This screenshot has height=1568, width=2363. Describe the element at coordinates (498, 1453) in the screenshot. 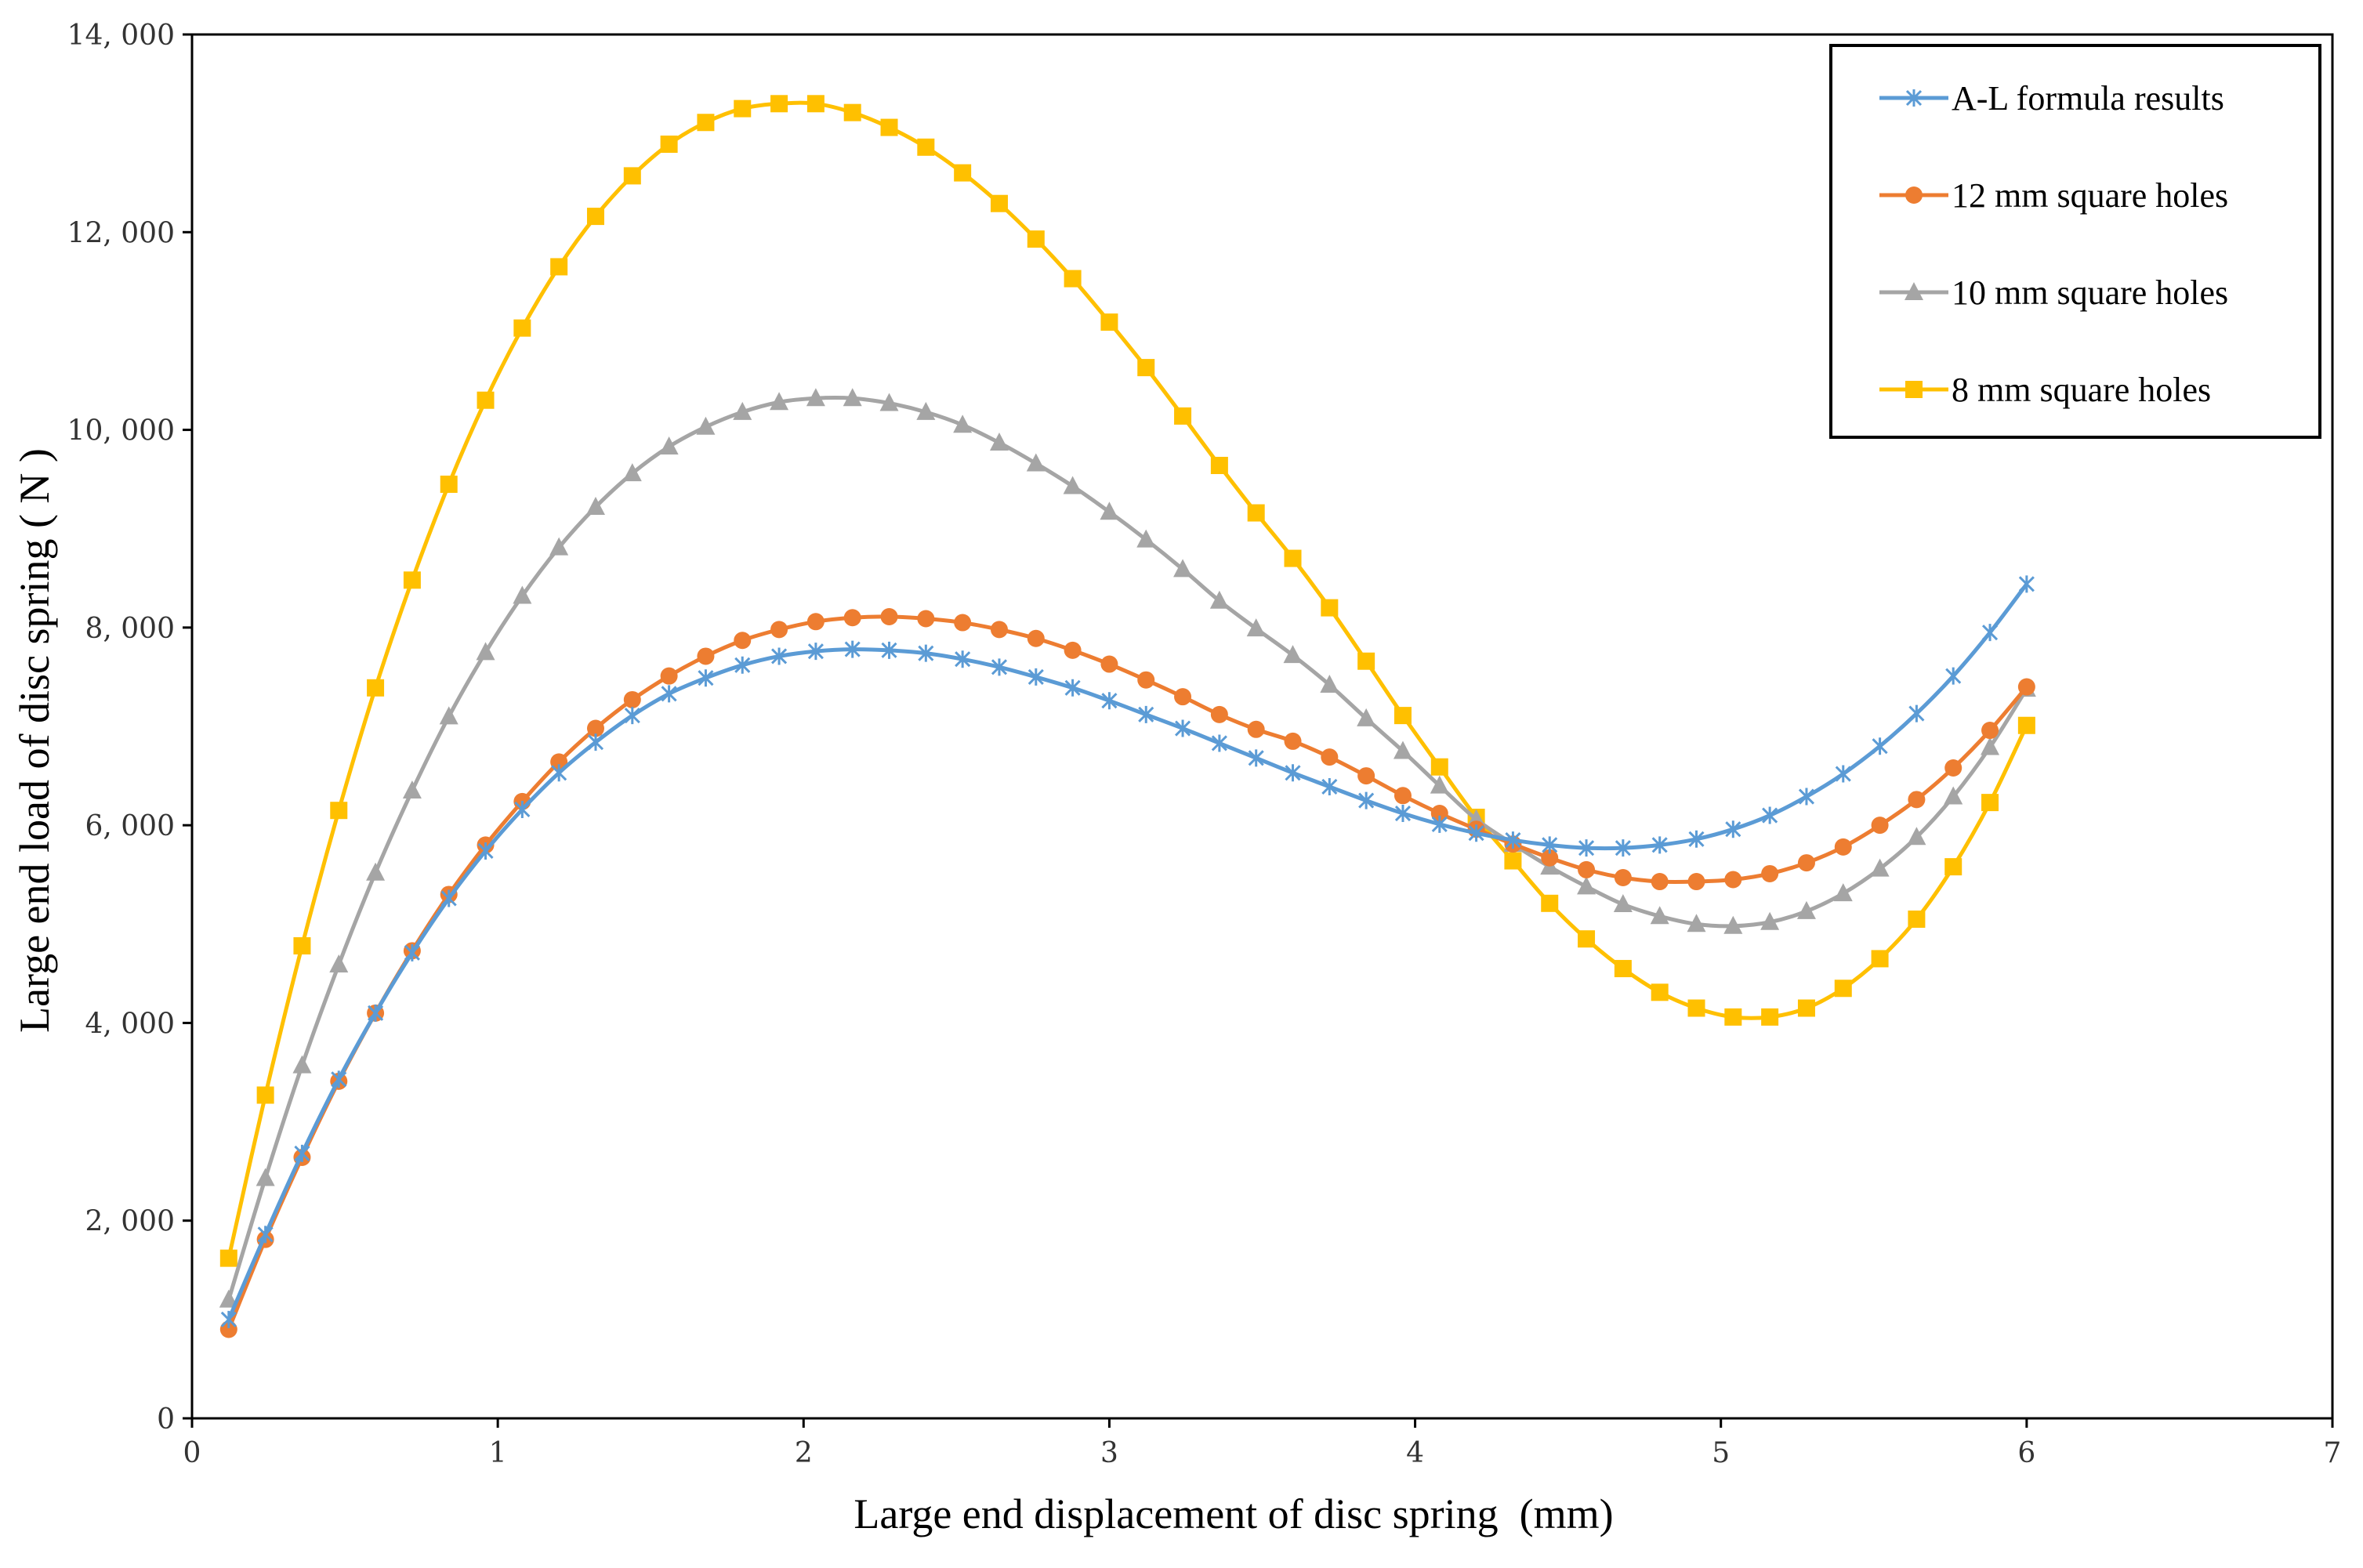

I see `x-tick-label: 1` at that location.